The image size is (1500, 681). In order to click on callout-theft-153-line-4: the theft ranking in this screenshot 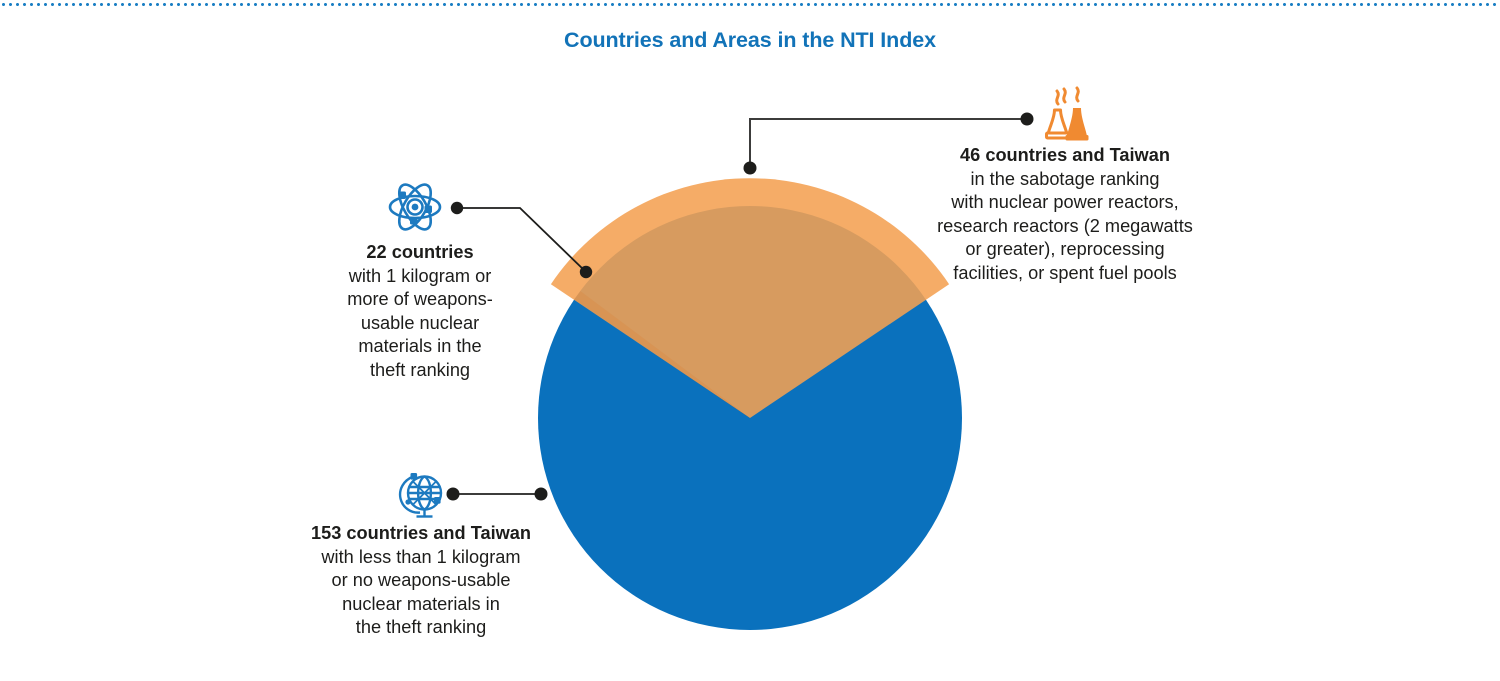, I will do `click(421, 627)`.